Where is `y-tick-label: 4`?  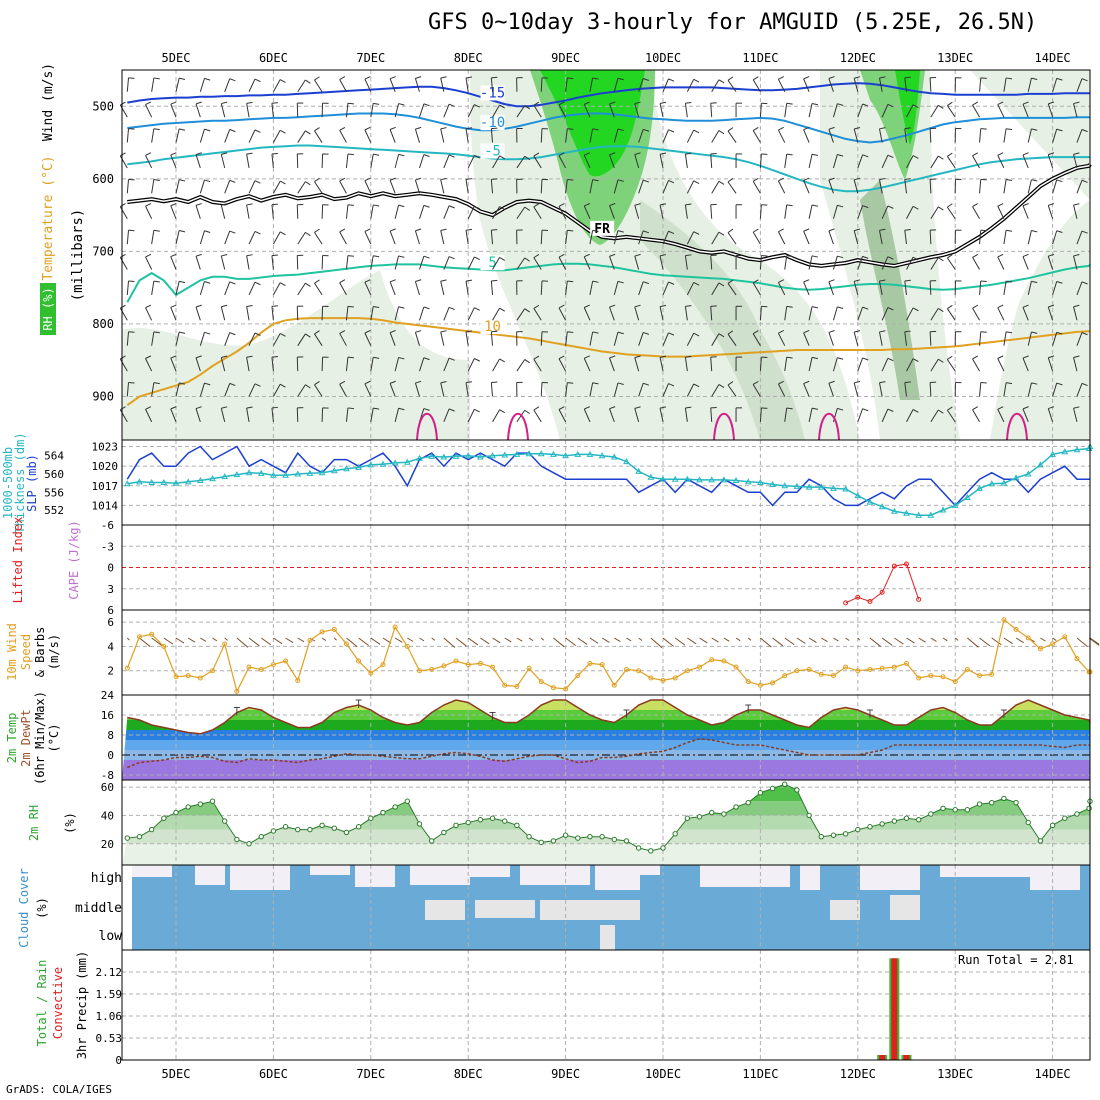 y-tick-label: 4 is located at coordinates (110, 646).